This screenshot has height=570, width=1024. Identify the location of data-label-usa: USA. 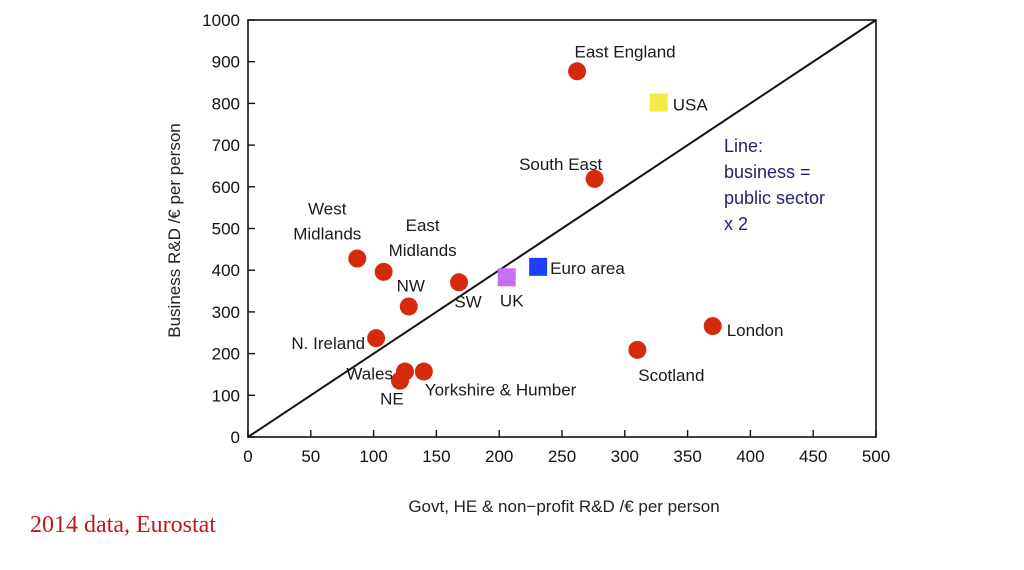
(691, 105).